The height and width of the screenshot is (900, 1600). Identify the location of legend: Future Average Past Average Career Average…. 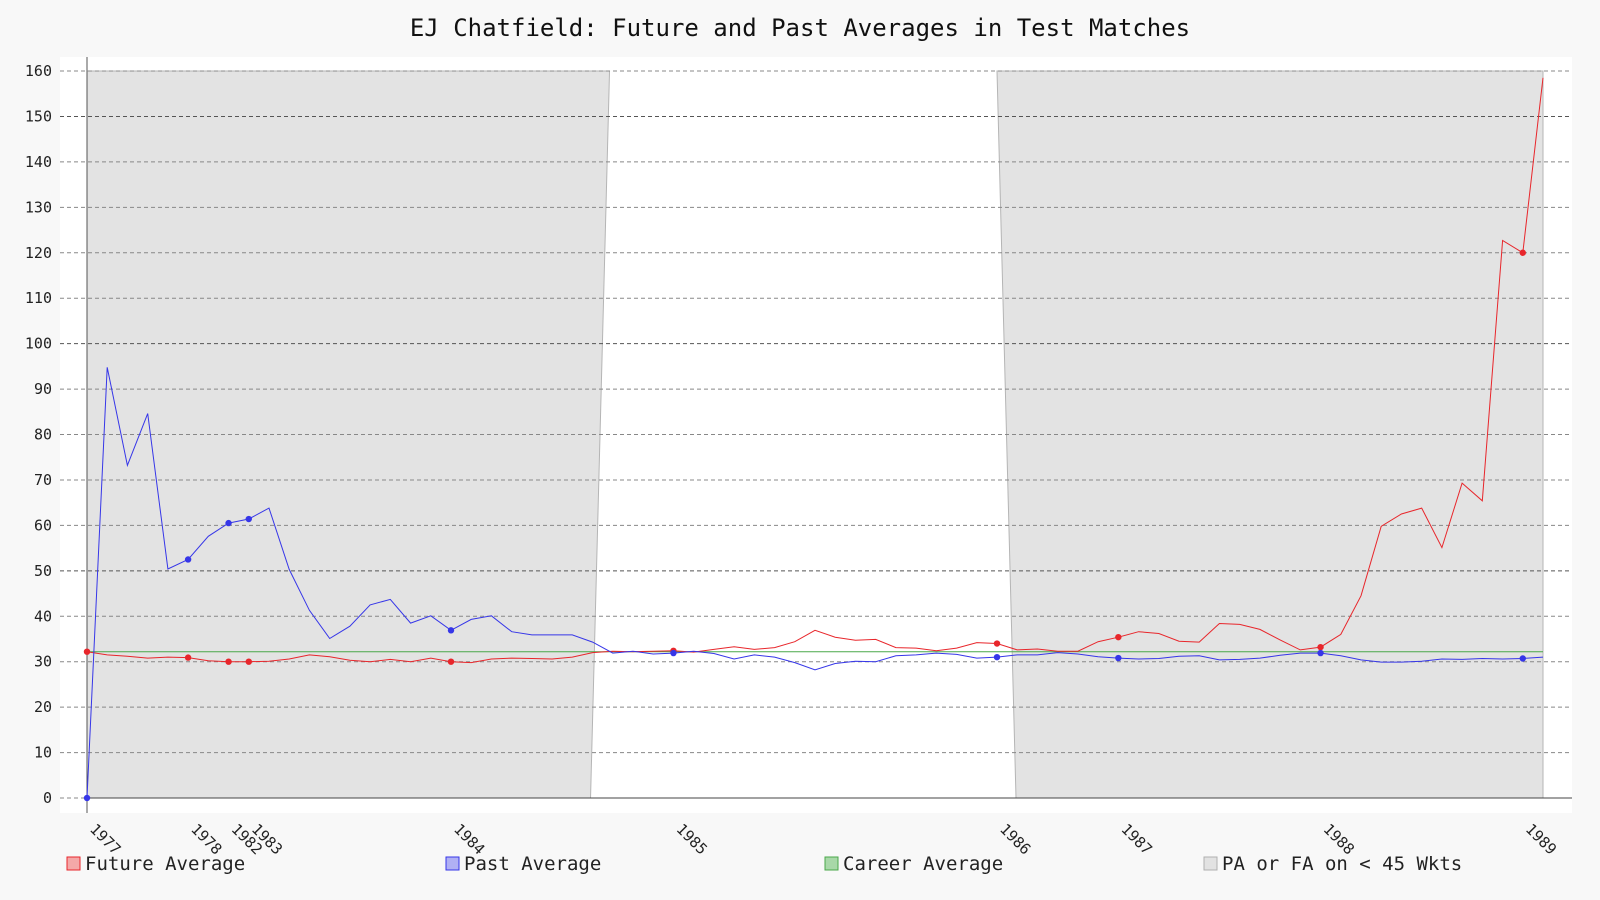
(764, 864).